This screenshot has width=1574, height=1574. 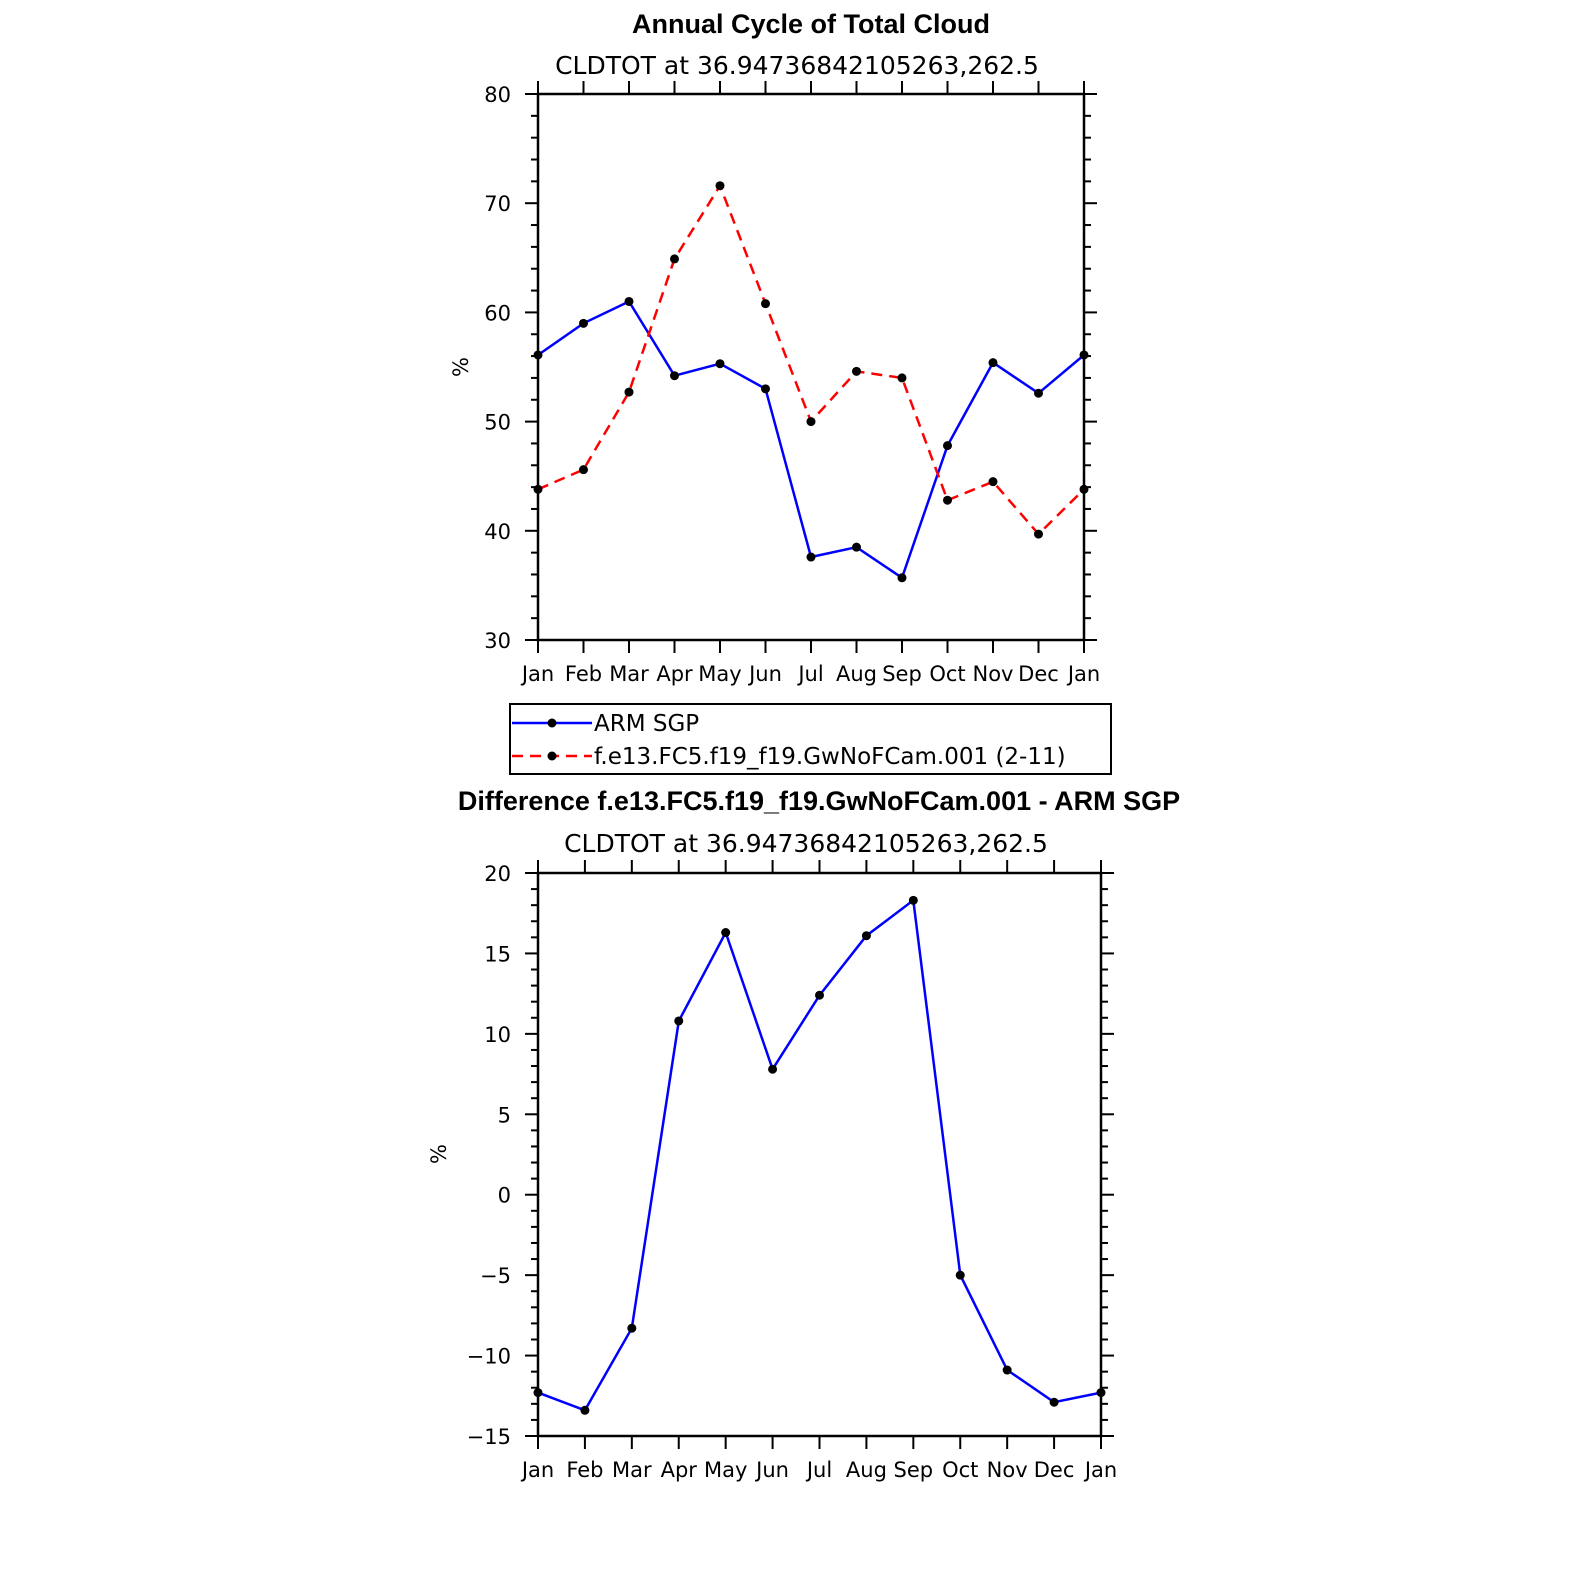 What do you see at coordinates (856, 674) in the screenshot?
I see `top-chart-xtick-label: Aug` at bounding box center [856, 674].